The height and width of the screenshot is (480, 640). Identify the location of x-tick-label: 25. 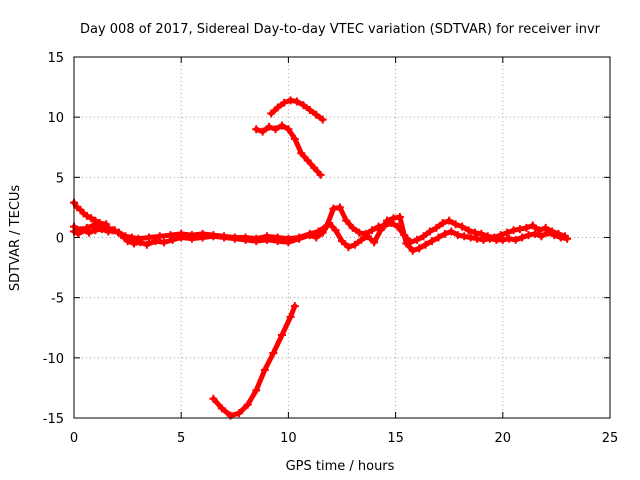
(610, 438).